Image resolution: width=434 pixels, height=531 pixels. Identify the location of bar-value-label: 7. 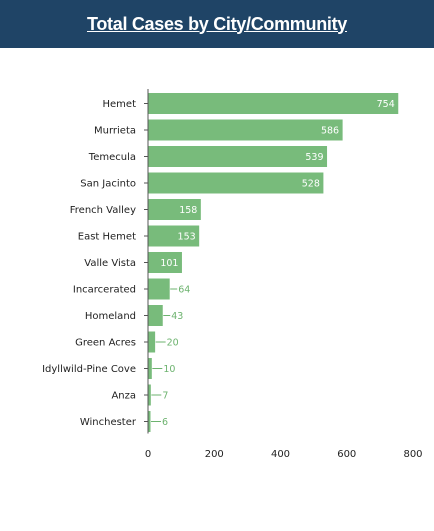
(165, 396).